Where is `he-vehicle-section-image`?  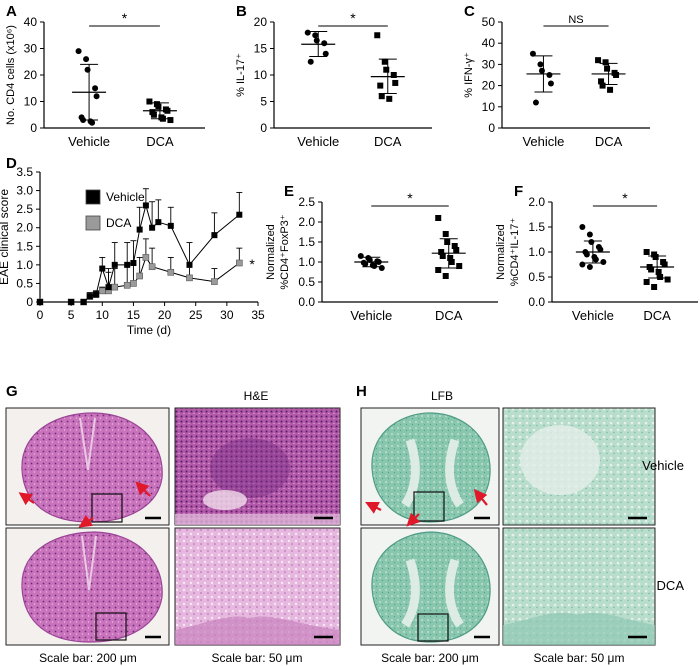 he-vehicle-section-image is located at coordinates (87, 467).